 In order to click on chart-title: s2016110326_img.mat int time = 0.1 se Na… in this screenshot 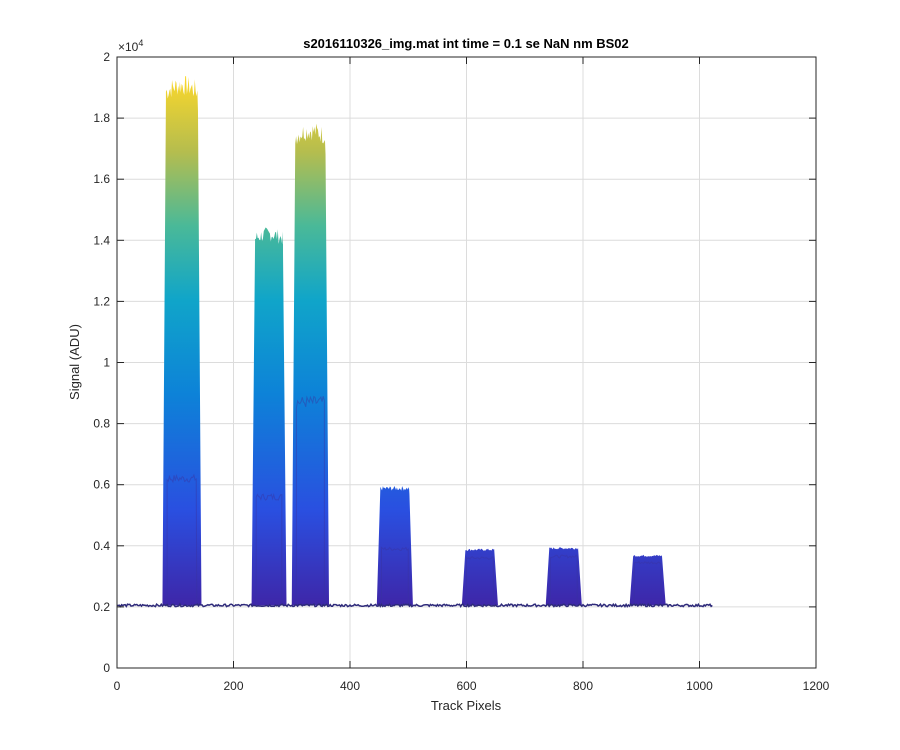, I will do `click(466, 43)`.